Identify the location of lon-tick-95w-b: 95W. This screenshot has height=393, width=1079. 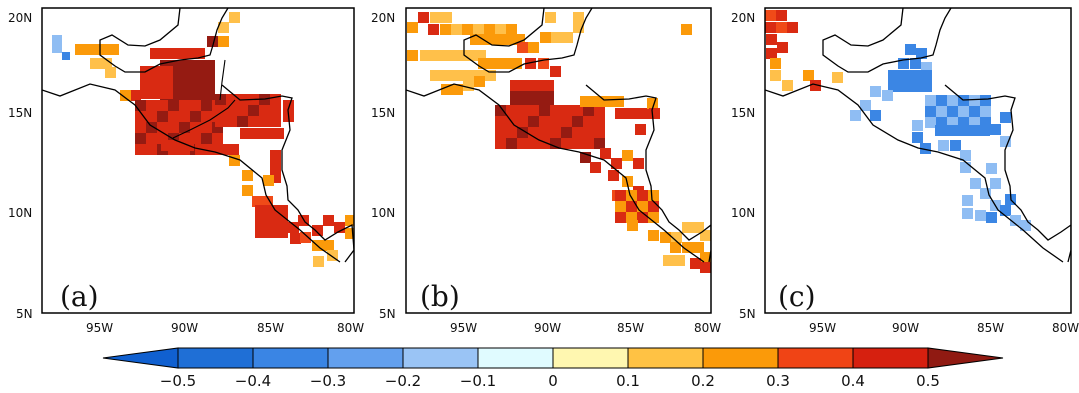
(463, 328).